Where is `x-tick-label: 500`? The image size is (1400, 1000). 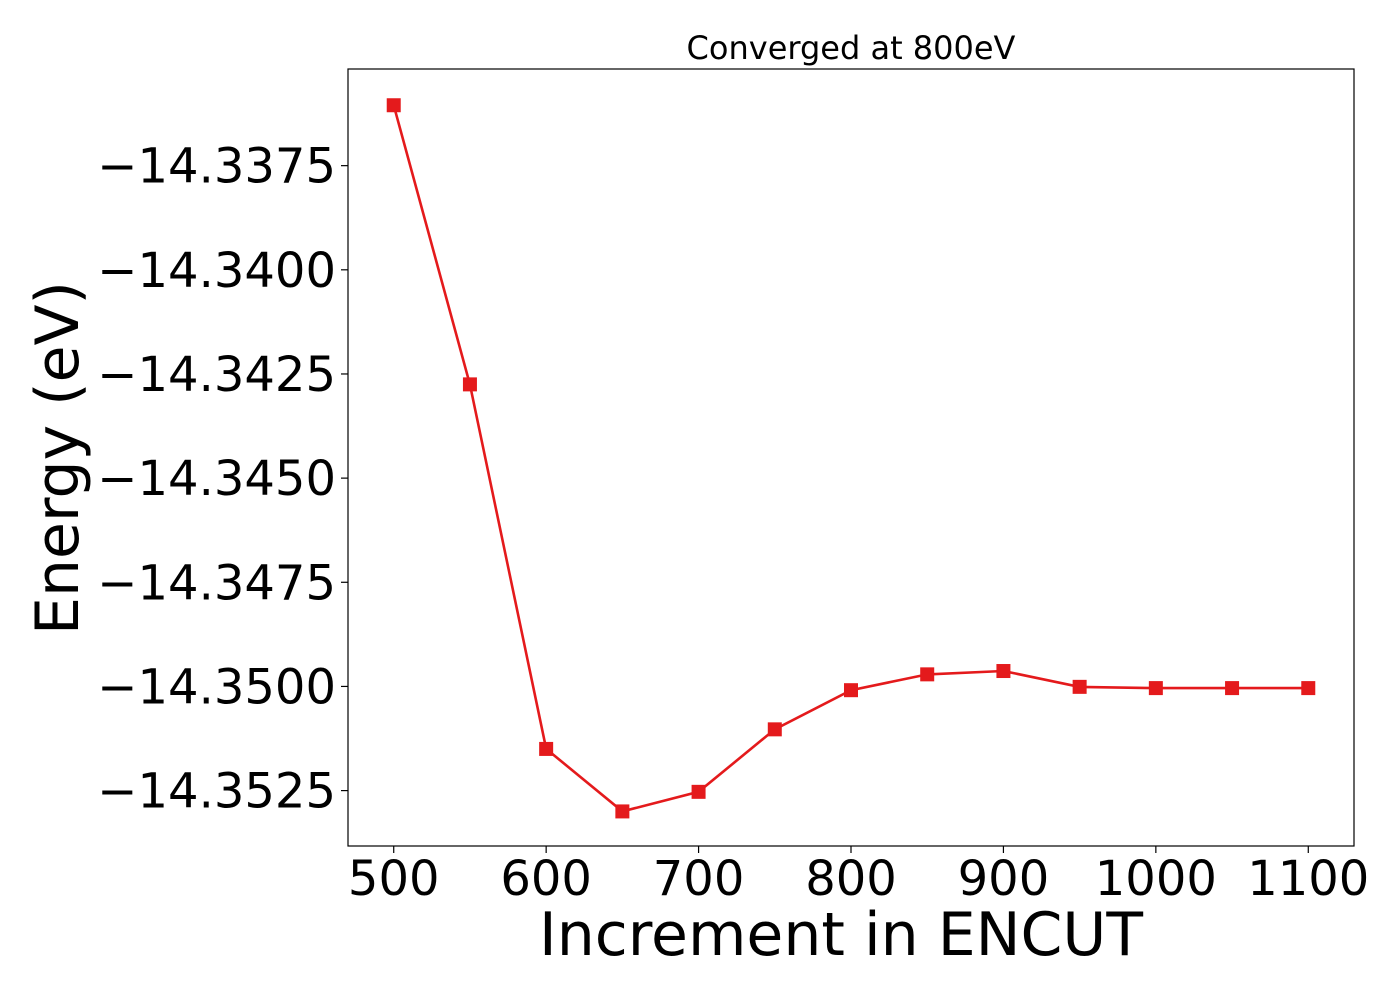 x-tick-label: 500 is located at coordinates (394, 879).